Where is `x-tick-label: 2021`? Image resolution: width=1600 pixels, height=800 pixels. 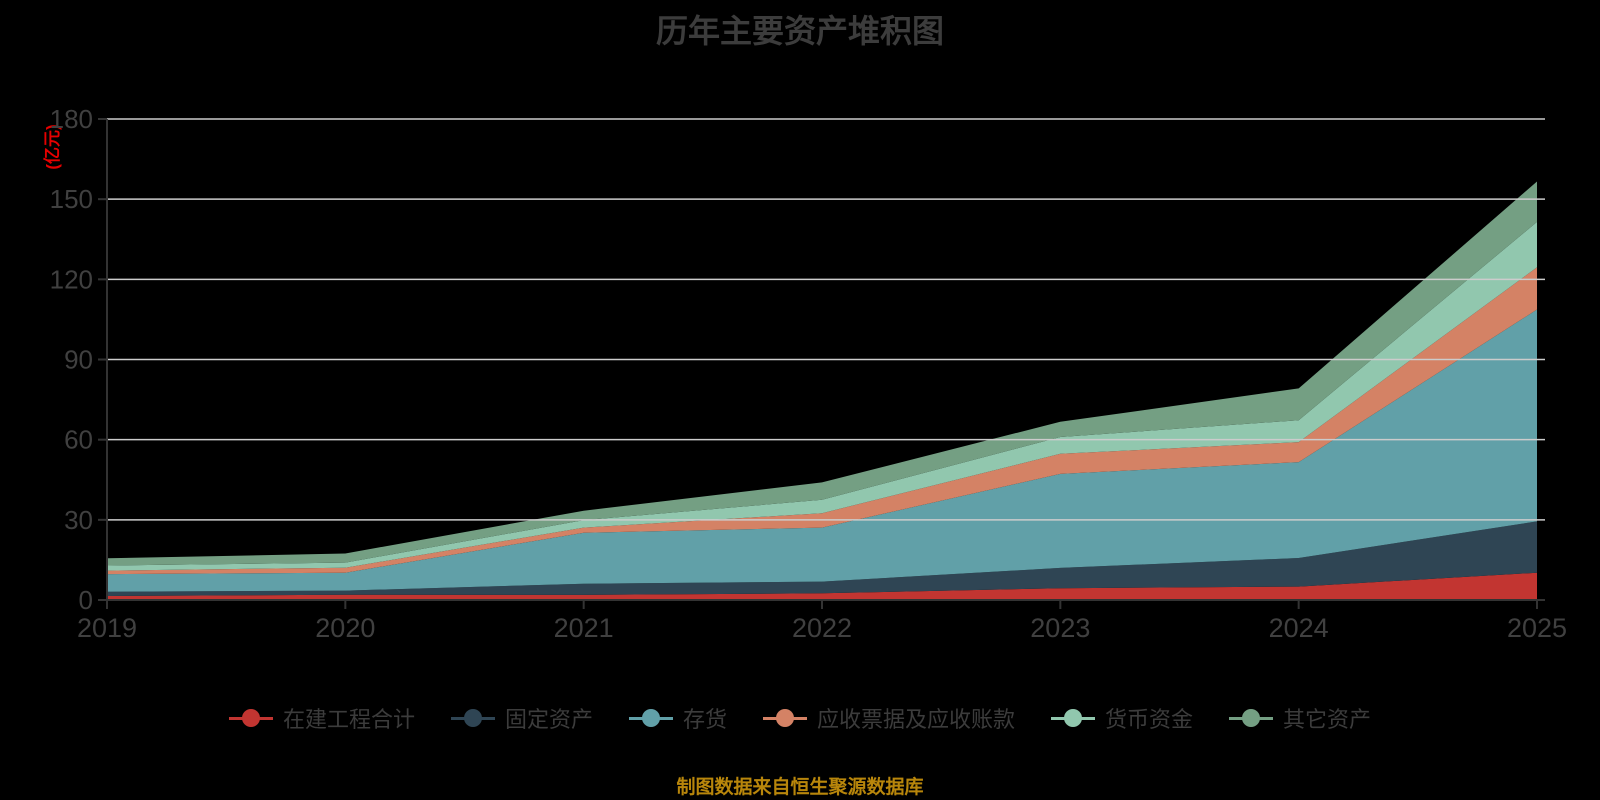 x-tick-label: 2021 is located at coordinates (584, 628).